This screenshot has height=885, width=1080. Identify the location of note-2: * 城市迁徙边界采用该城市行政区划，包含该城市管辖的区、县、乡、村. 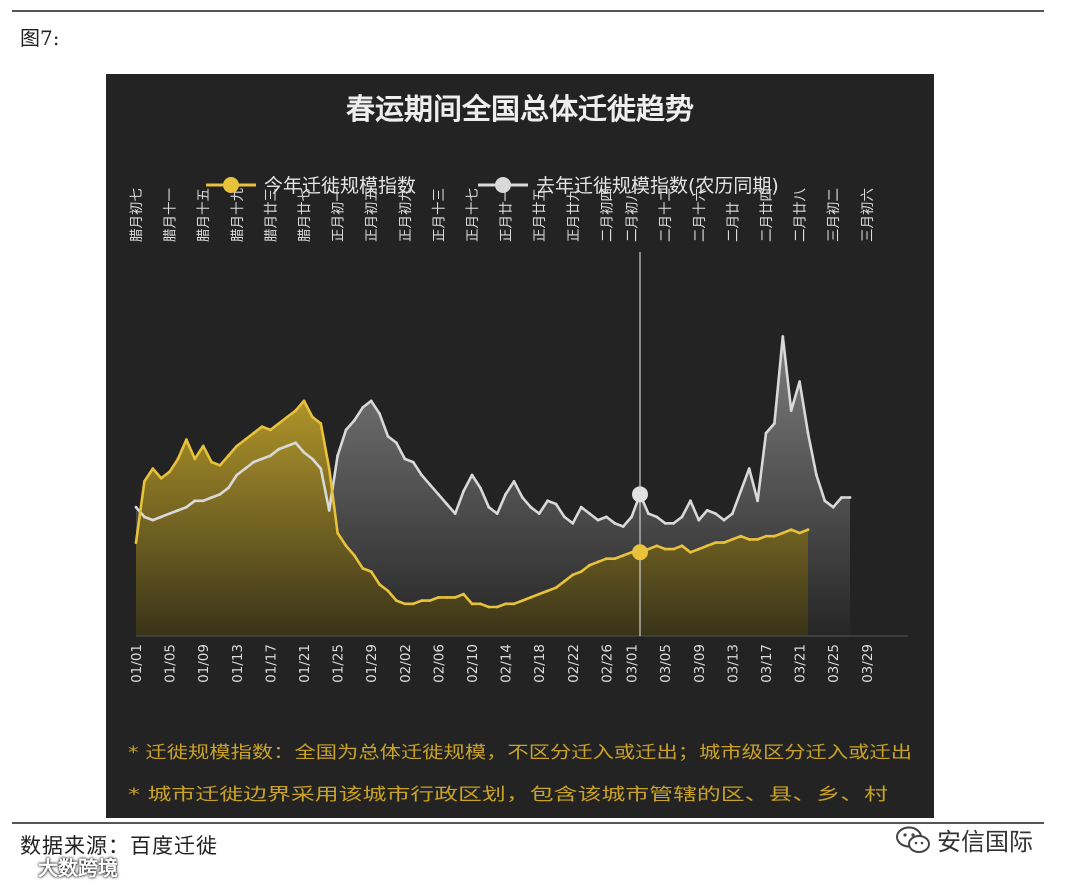
(508, 795).